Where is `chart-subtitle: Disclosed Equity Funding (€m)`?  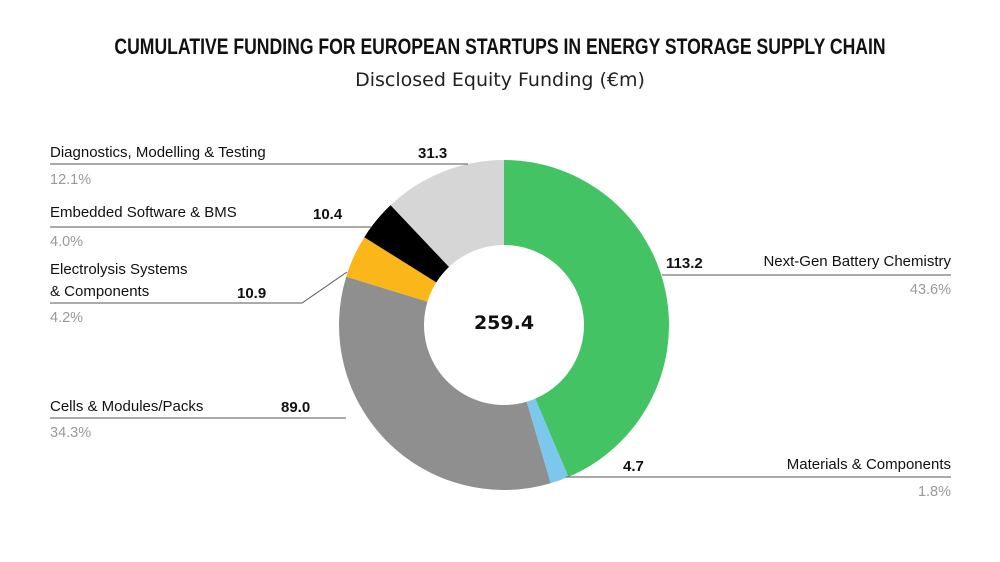 chart-subtitle: Disclosed Equity Funding (€m) is located at coordinates (500, 80).